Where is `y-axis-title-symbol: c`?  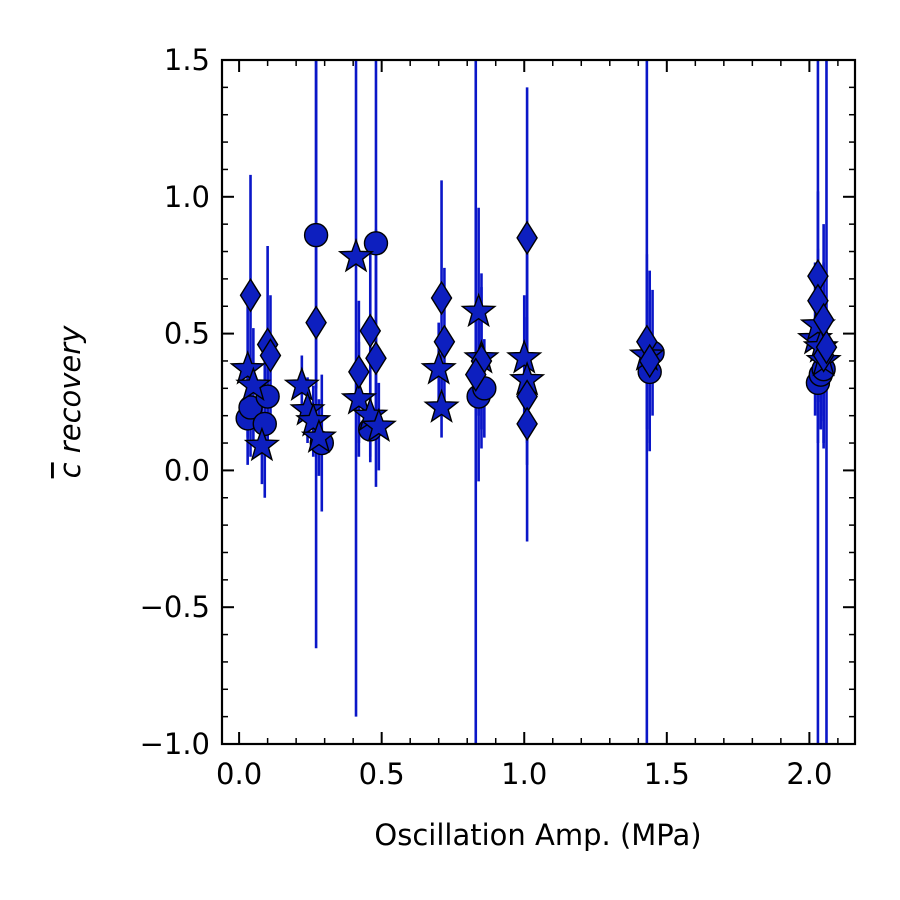
y-axis-title-symbol: c is located at coordinates (70, 470).